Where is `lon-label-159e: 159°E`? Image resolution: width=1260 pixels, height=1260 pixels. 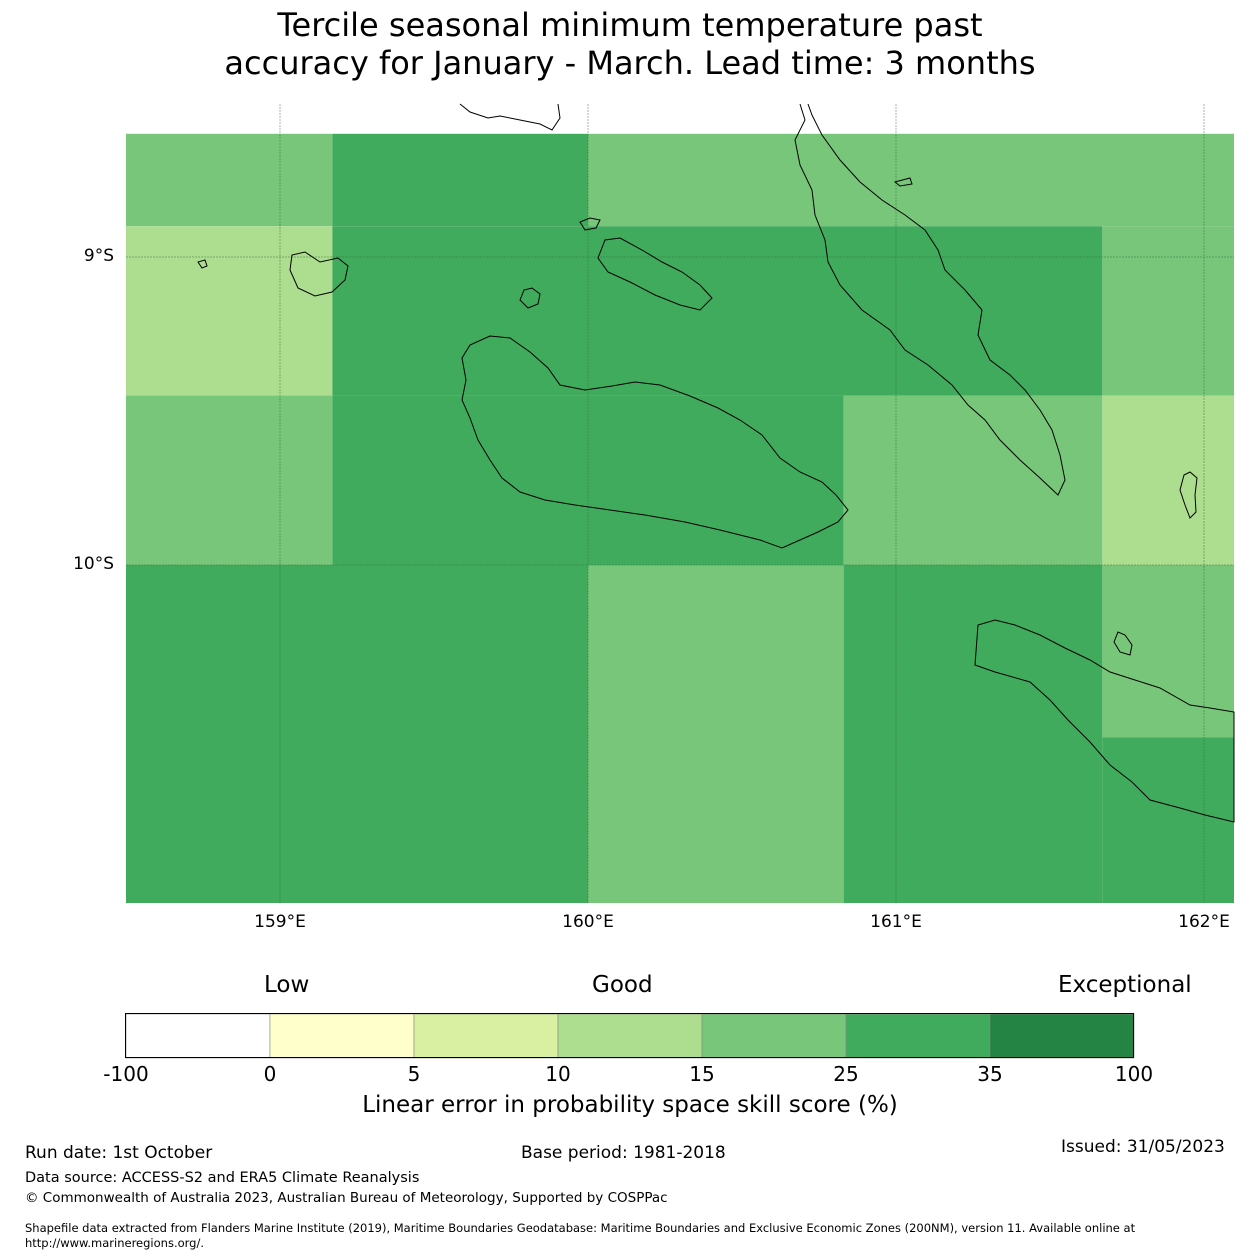
lon-label-159e: 159°E is located at coordinates (280, 922).